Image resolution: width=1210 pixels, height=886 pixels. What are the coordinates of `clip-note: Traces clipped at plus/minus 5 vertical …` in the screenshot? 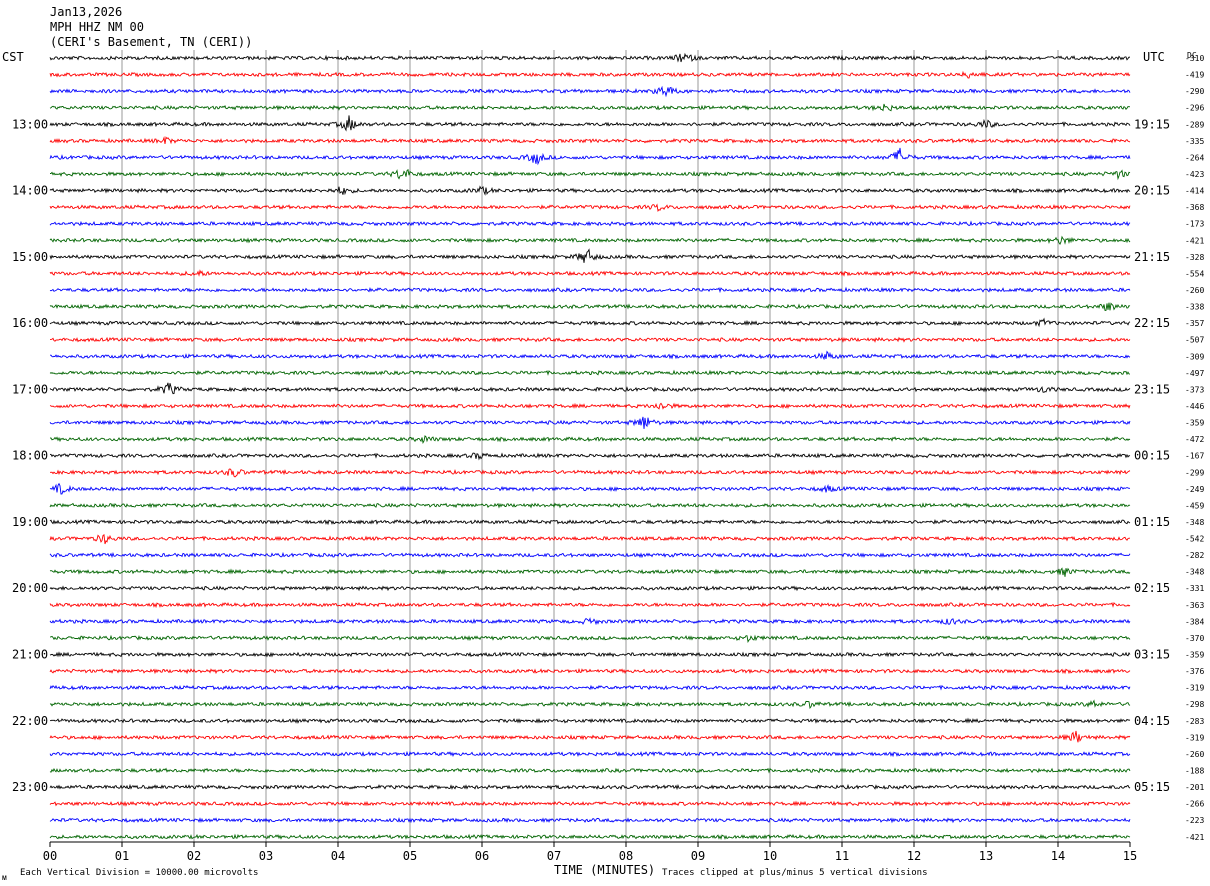 It's located at (795, 873).